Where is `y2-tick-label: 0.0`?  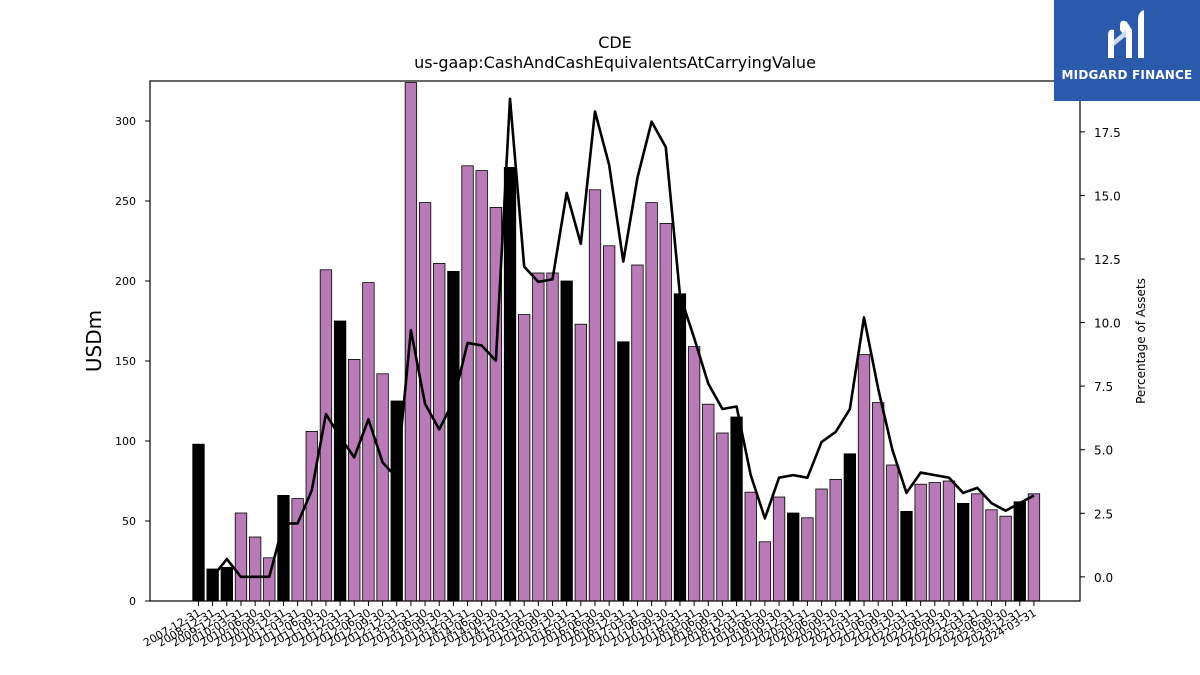
y2-tick-label: 0.0 is located at coordinates (1103, 578).